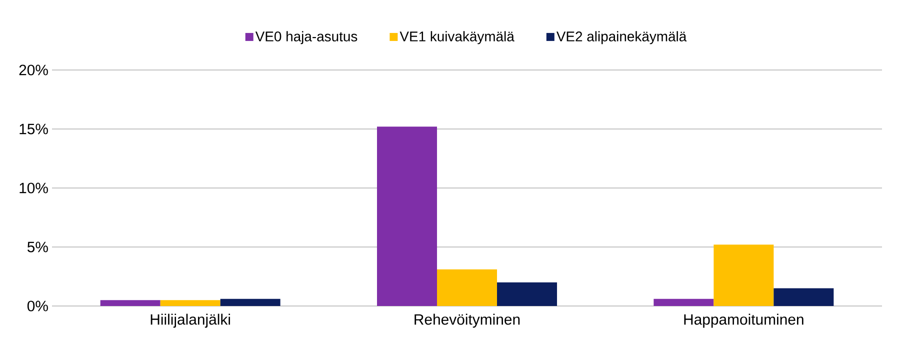 The width and height of the screenshot is (905, 361). What do you see at coordinates (37, 306) in the screenshot?
I see `y-tick-label: 0%` at bounding box center [37, 306].